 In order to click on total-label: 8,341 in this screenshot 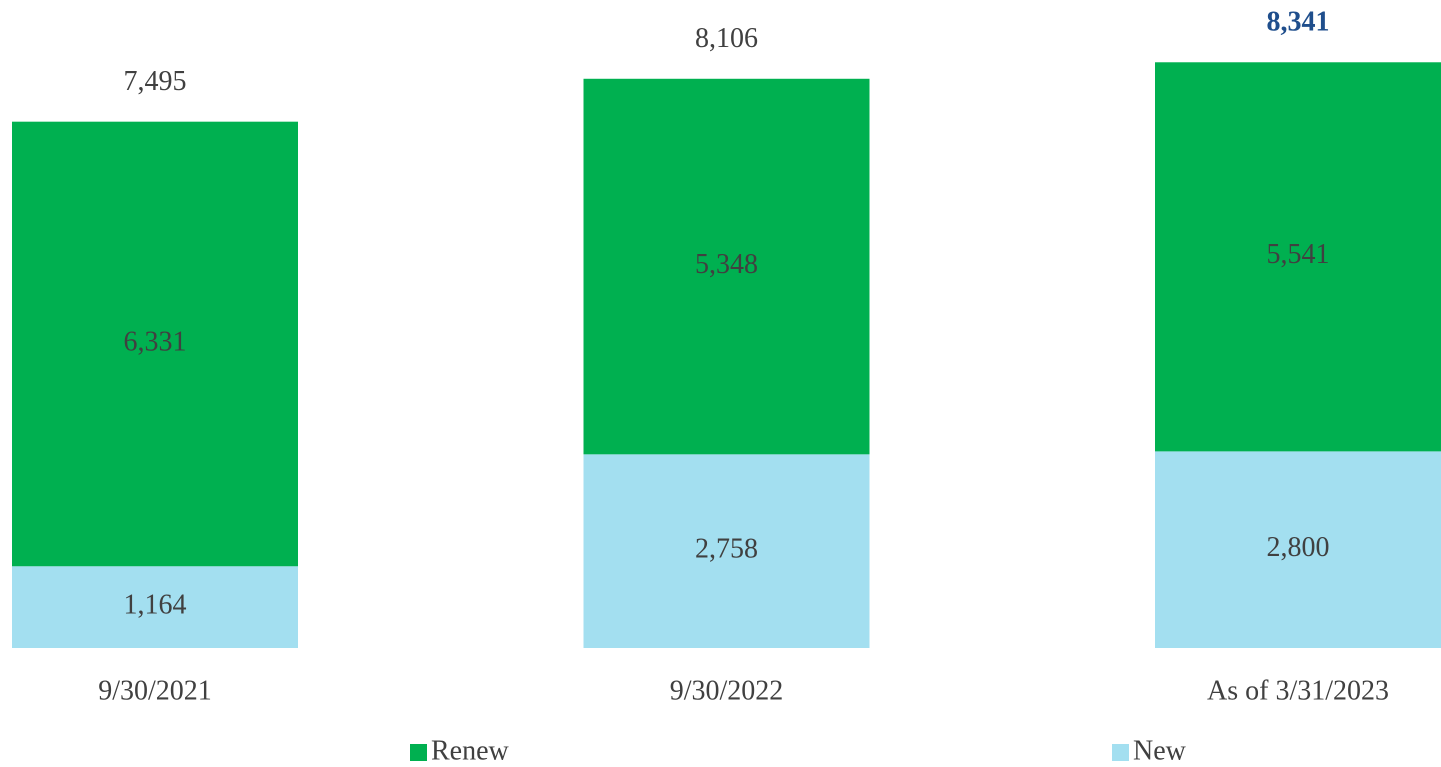, I will do `click(1298, 22)`.